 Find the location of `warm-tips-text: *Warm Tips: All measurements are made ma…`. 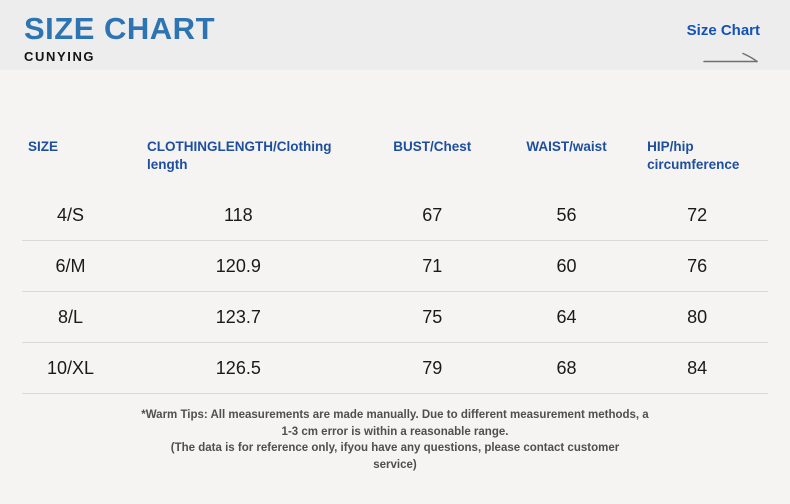

warm-tips-text: *Warm Tips: All measurements are made ma… is located at coordinates (395, 423).